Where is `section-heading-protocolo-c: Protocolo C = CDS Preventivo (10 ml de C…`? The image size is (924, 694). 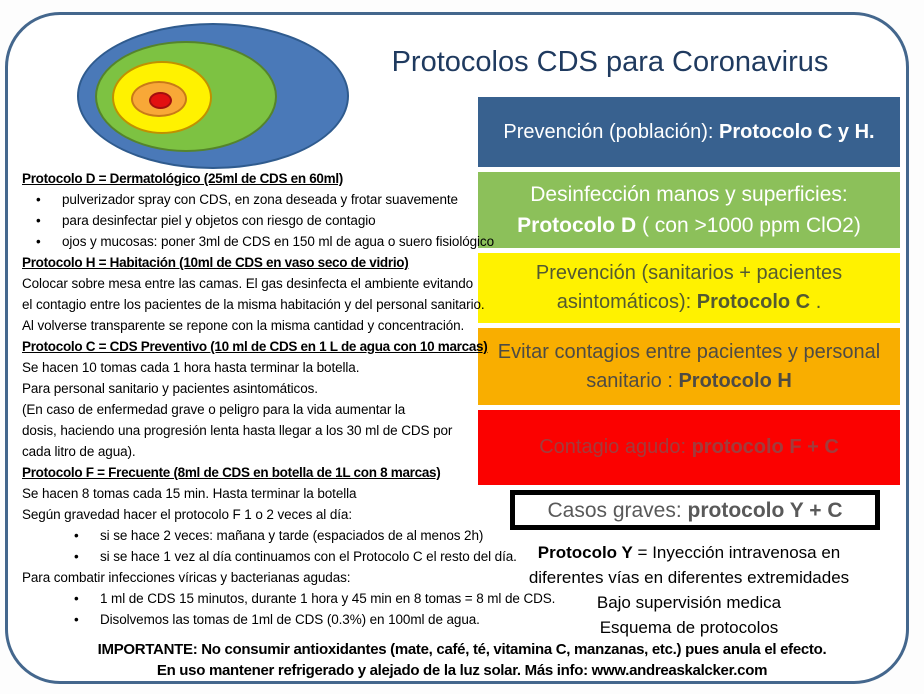
section-heading-protocolo-c: Protocolo C = CDS Preventivo (10 ml de C… is located at coordinates (255, 346).